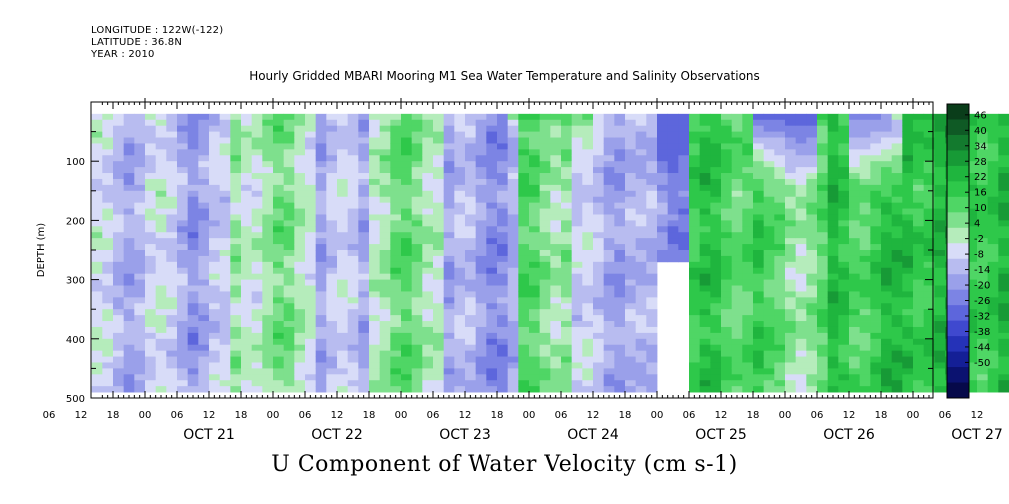 Image resolution: width=1009 pixels, height=504 pixels. Describe the element at coordinates (689, 415) in the screenshot. I see `x-tick-label: 06` at that location.